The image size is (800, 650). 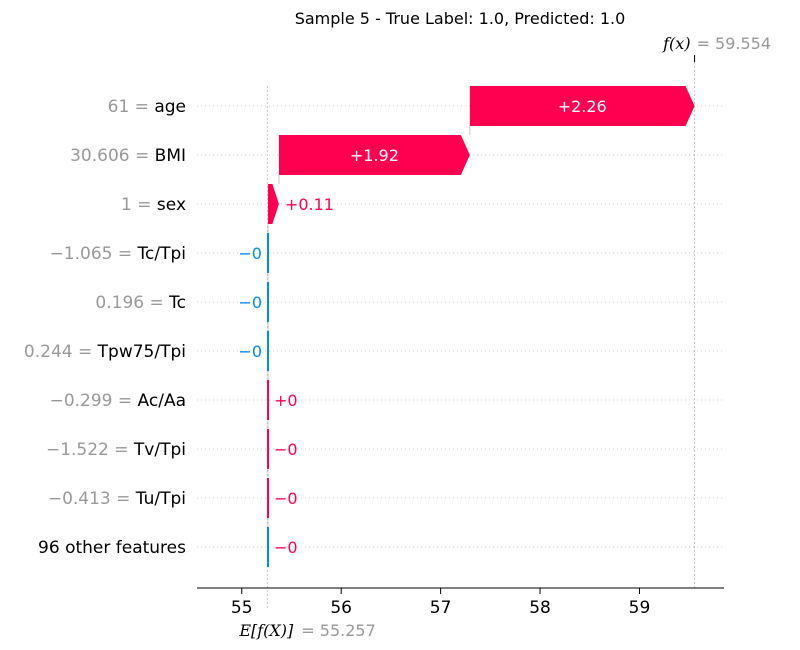 What do you see at coordinates (441, 608) in the screenshot?
I see `x-tick-label: 57` at bounding box center [441, 608].